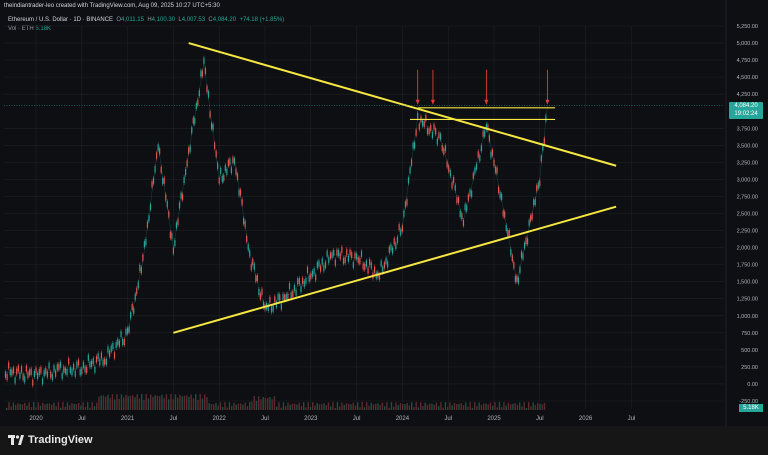 The width and height of the screenshot is (768, 455). I want to click on volume-legend: Vol · ETH 5.18K, so click(29, 29).